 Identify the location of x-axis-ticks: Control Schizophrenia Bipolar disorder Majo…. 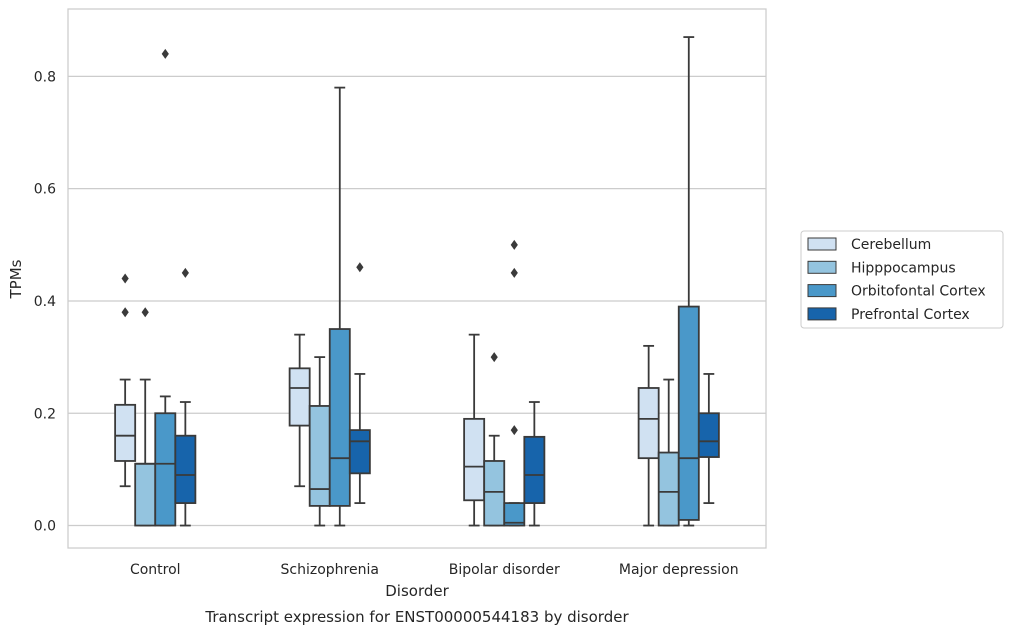
(434, 570).